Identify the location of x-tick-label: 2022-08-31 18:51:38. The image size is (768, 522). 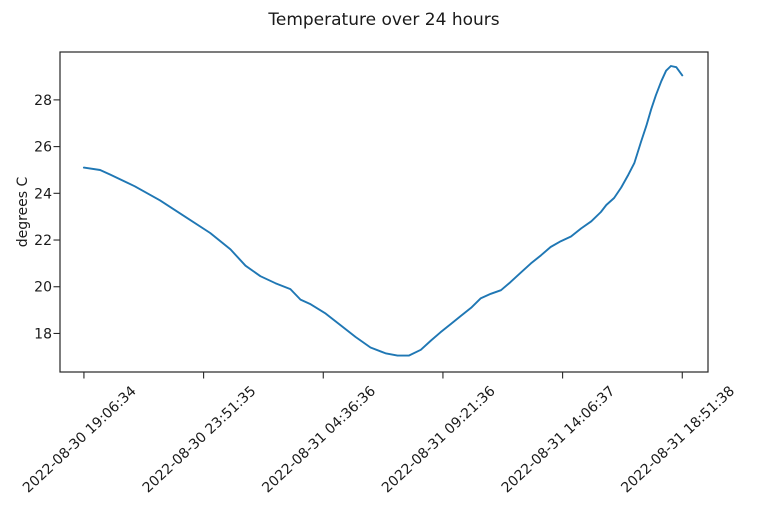
(678, 439).